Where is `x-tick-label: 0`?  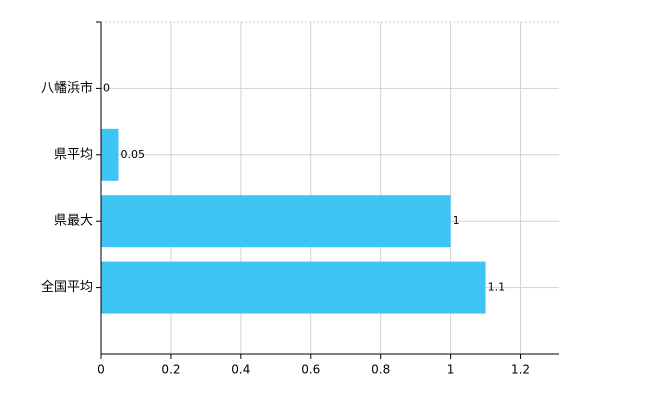 x-tick-label: 0 is located at coordinates (101, 370).